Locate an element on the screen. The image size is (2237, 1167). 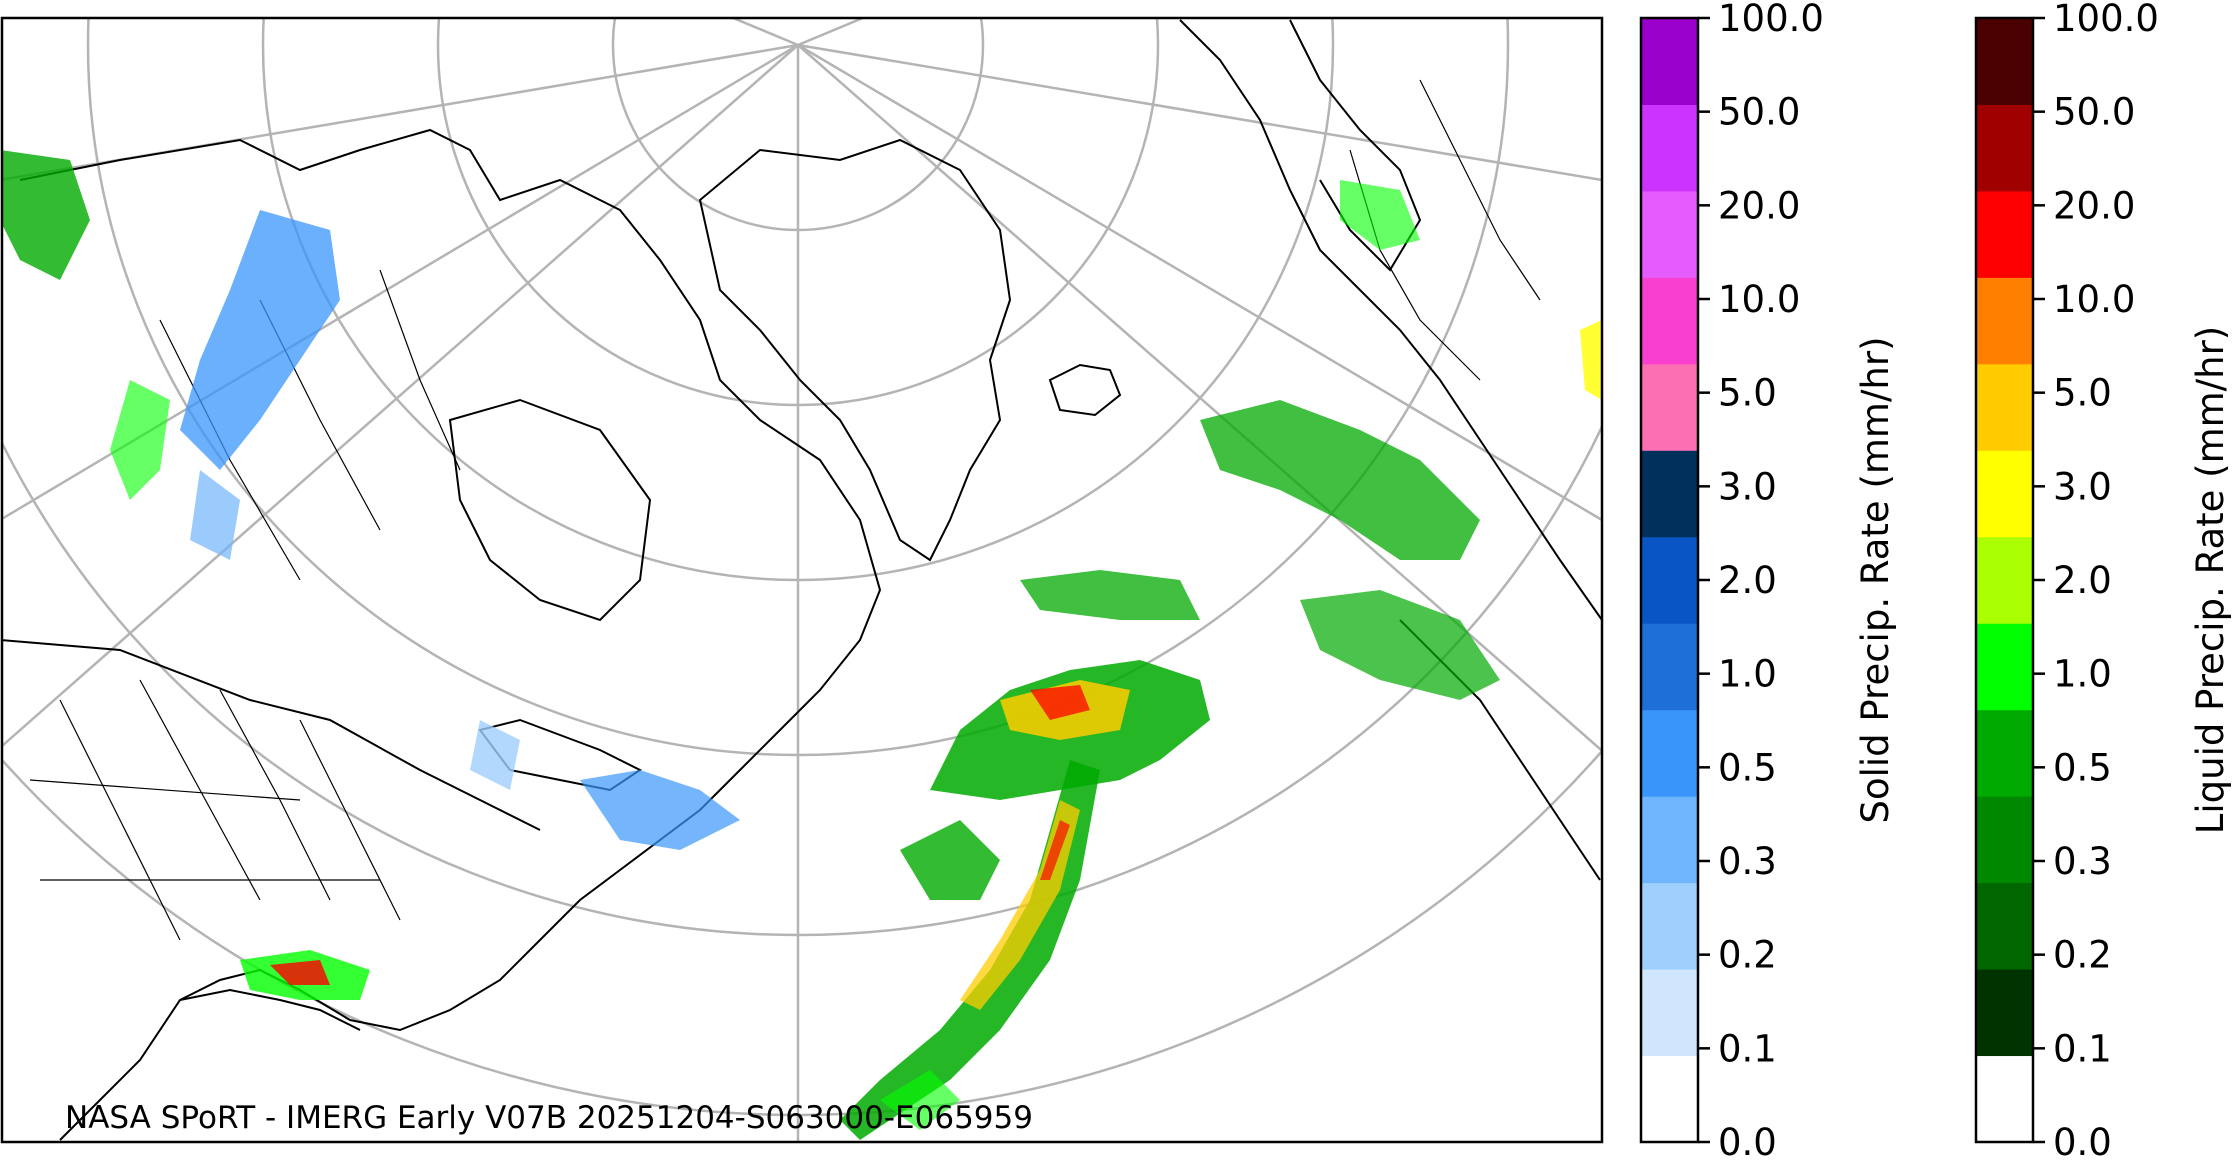
us-canada-border is located at coordinates (271, 735).